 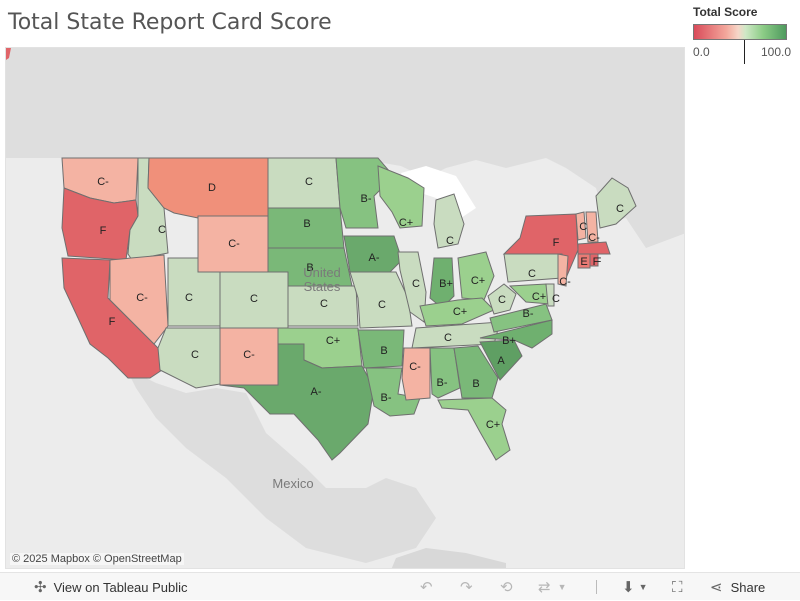 I want to click on state-grade-label-ne: B, so click(x=309, y=268).